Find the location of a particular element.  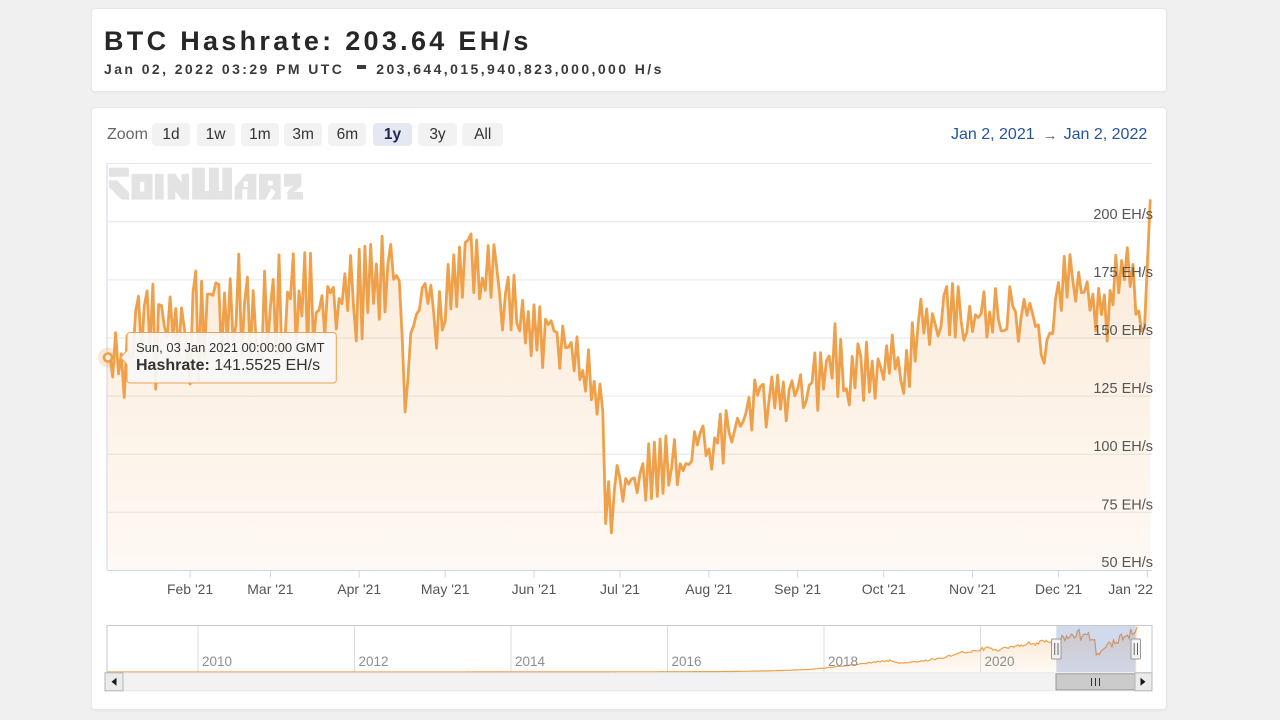

svg-text: 50 EH/s is located at coordinates (1127, 563).